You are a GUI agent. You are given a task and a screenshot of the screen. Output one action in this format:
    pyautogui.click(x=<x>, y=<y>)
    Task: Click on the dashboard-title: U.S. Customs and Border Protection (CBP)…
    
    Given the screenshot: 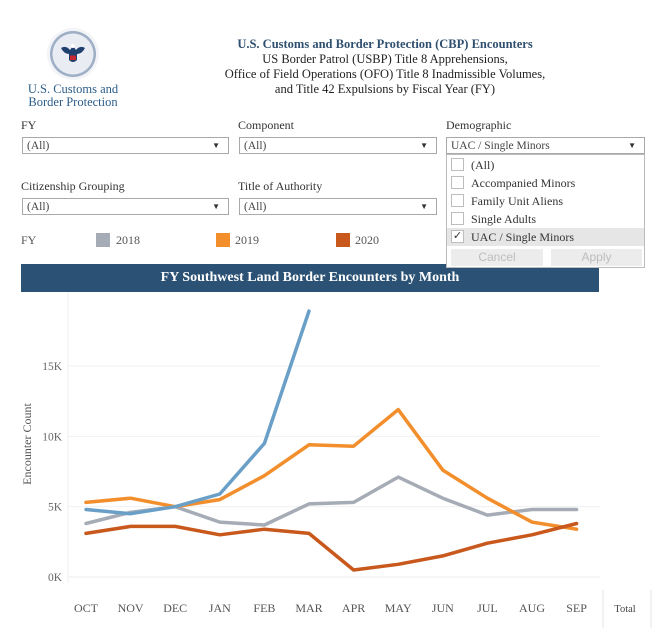 What is the action you would take?
    pyautogui.click(x=385, y=67)
    